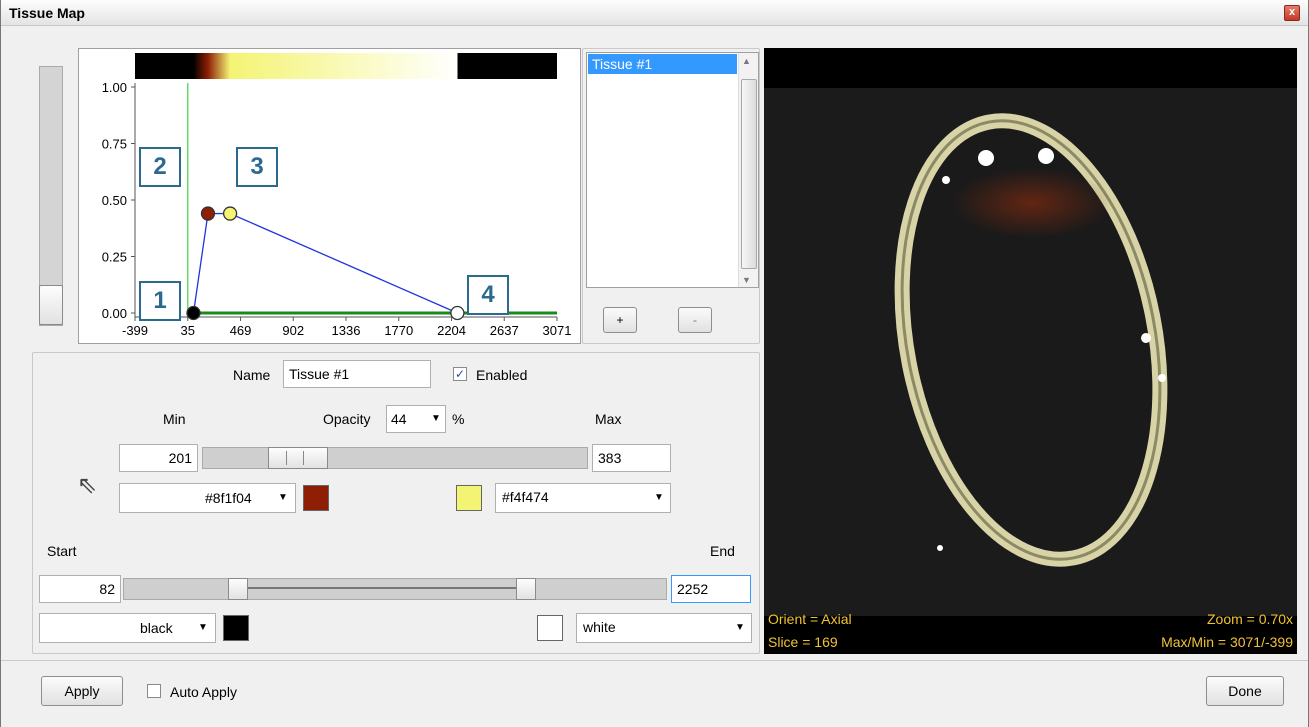  I want to click on scroll-down-icon: ▼, so click(746, 280).